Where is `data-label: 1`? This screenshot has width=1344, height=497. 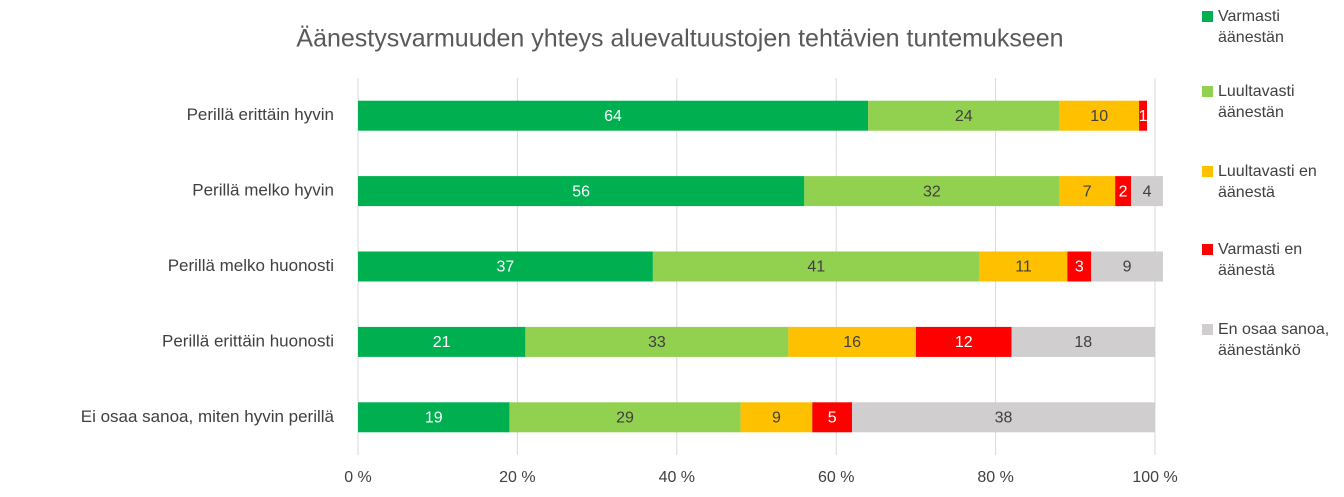
data-label: 1 is located at coordinates (1143, 116).